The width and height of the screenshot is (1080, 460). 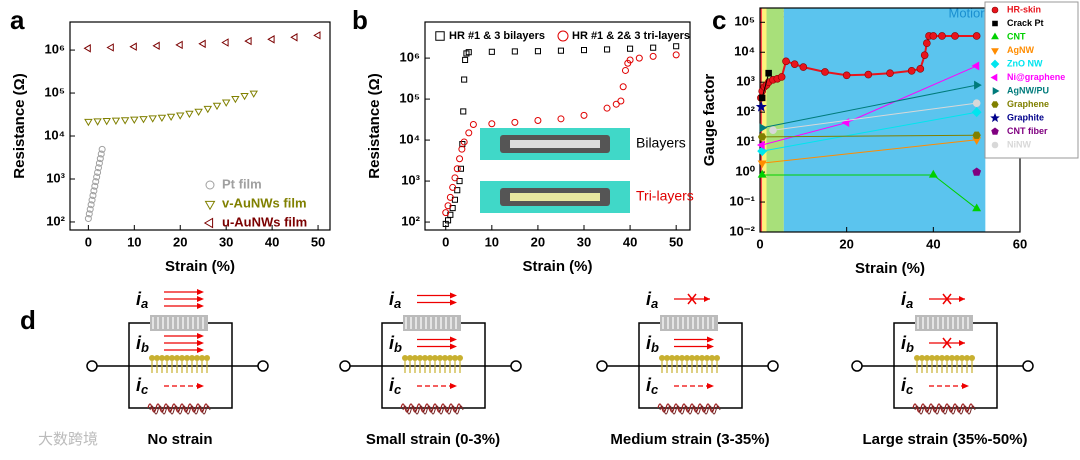 What do you see at coordinates (433, 439) in the screenshot?
I see `caption: Small strain (0-3%)` at bounding box center [433, 439].